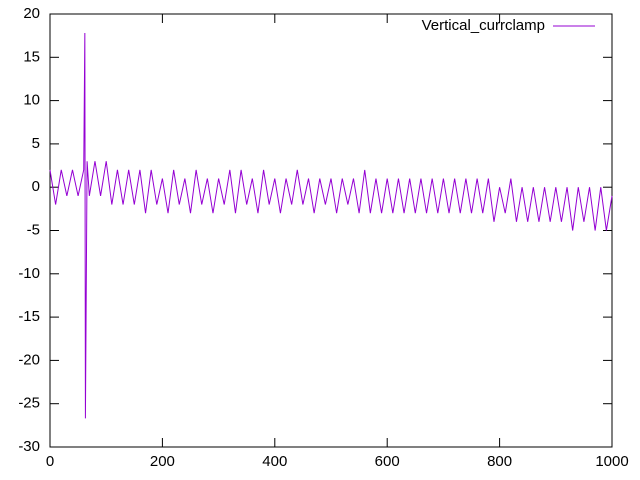 The image size is (640, 480). I want to click on legend-label: Vertical_currclamp, so click(483, 25).